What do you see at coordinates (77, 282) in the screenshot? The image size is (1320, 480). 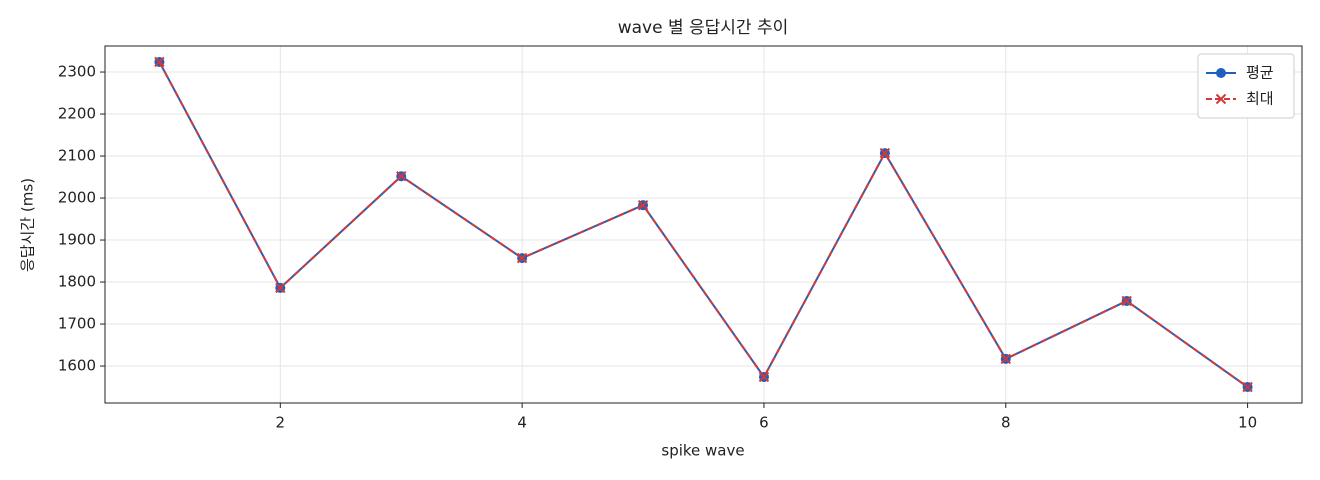 I see `y-tick-label: 1800` at bounding box center [77, 282].